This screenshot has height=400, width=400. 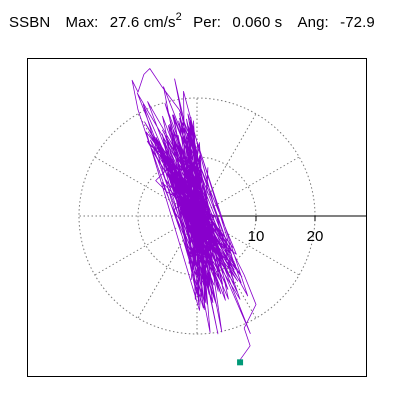 What do you see at coordinates (256, 236) in the screenshot?
I see `tick-label-10: 10` at bounding box center [256, 236].